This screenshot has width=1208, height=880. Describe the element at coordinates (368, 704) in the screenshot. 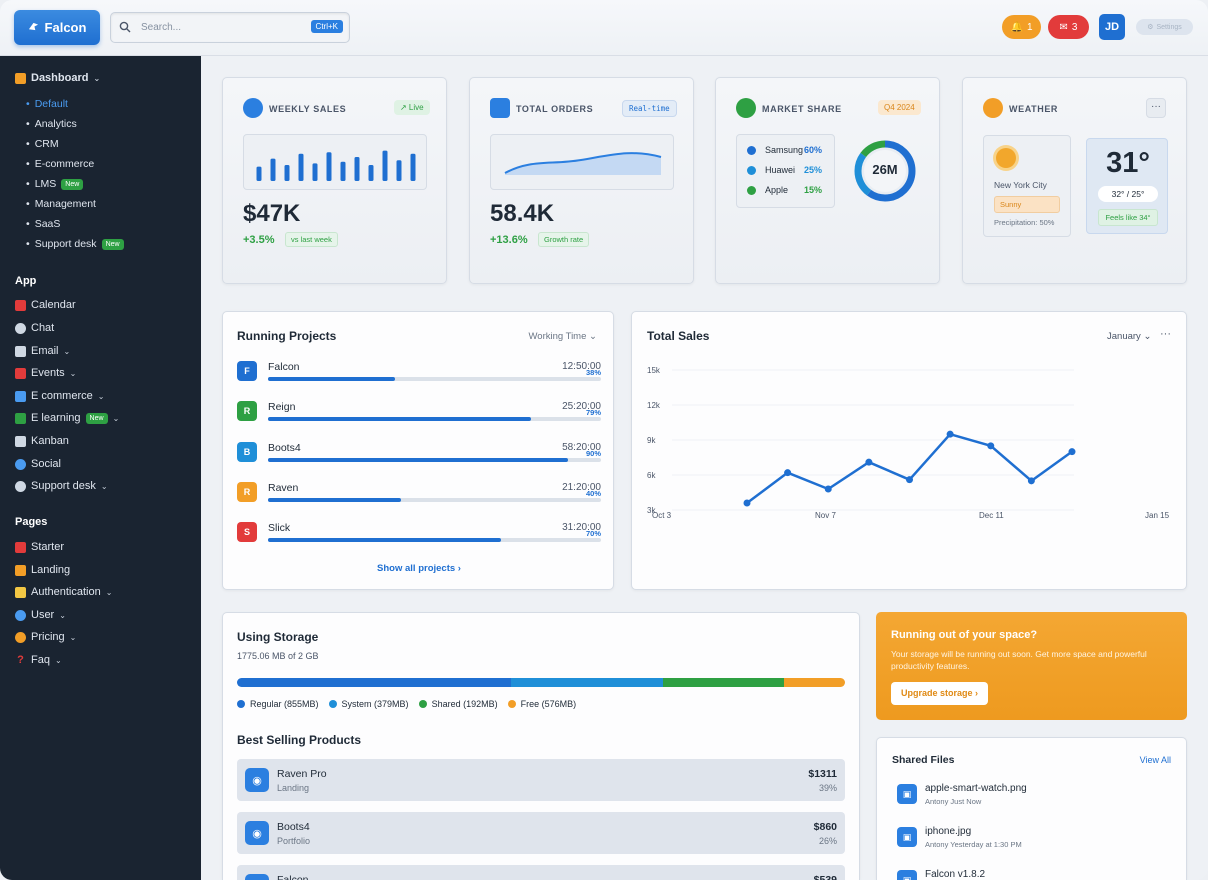

I see `storage-legend-item: System (379MB)` at that location.